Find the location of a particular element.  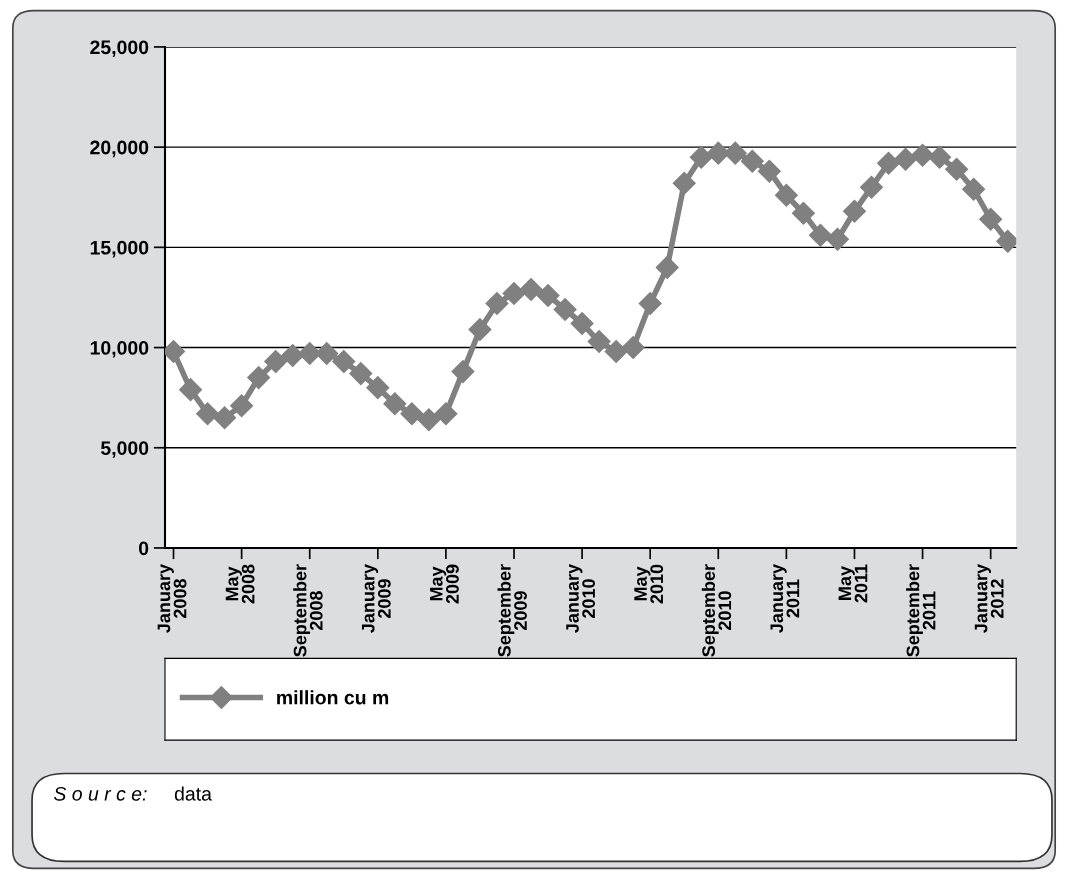

y-tick-label: 20,000 is located at coordinates (119, 149).